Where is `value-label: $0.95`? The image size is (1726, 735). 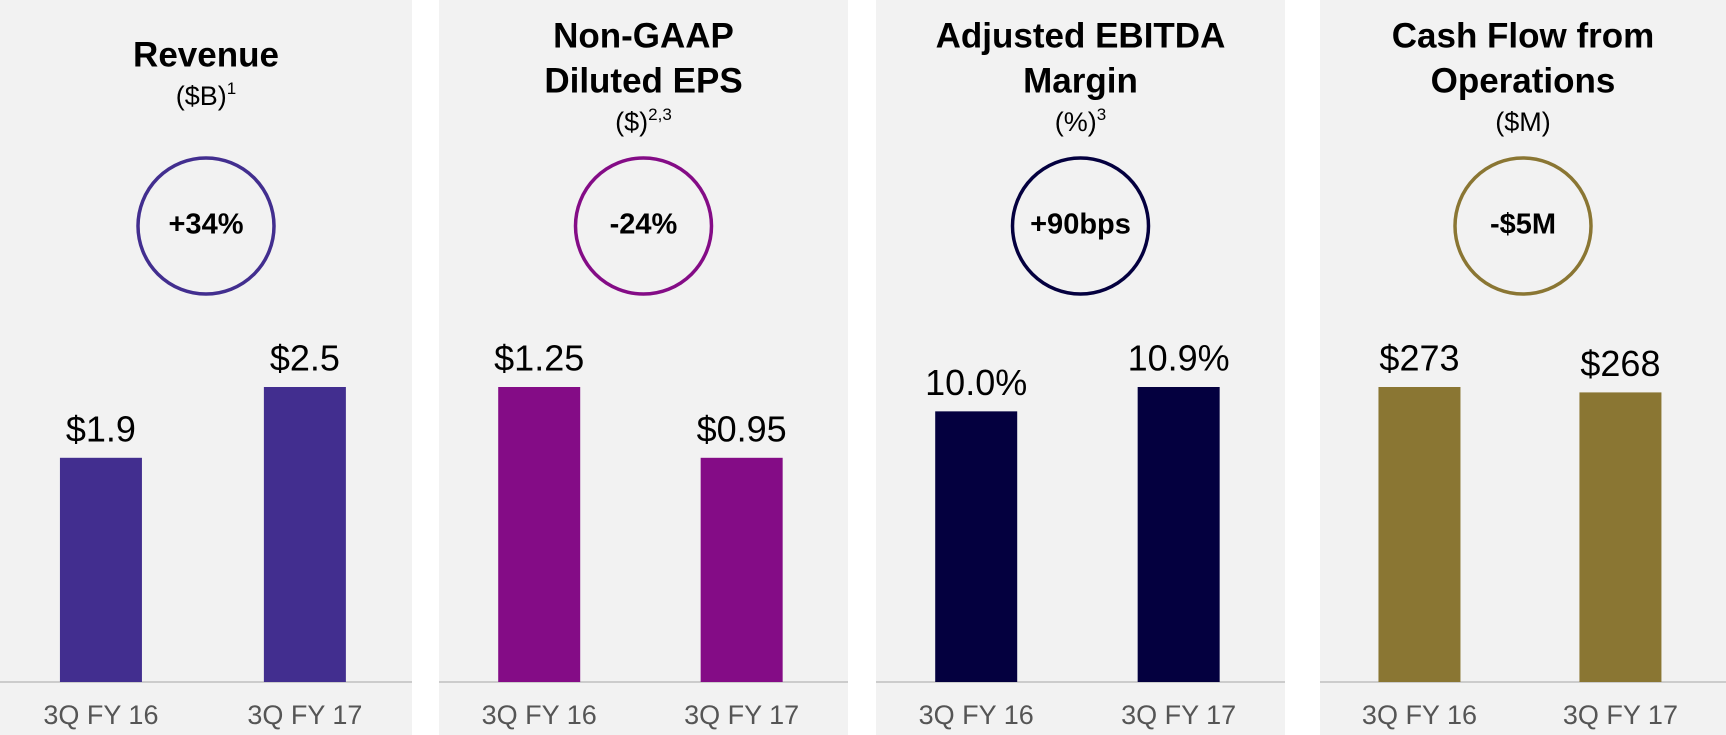 value-label: $0.95 is located at coordinates (742, 428).